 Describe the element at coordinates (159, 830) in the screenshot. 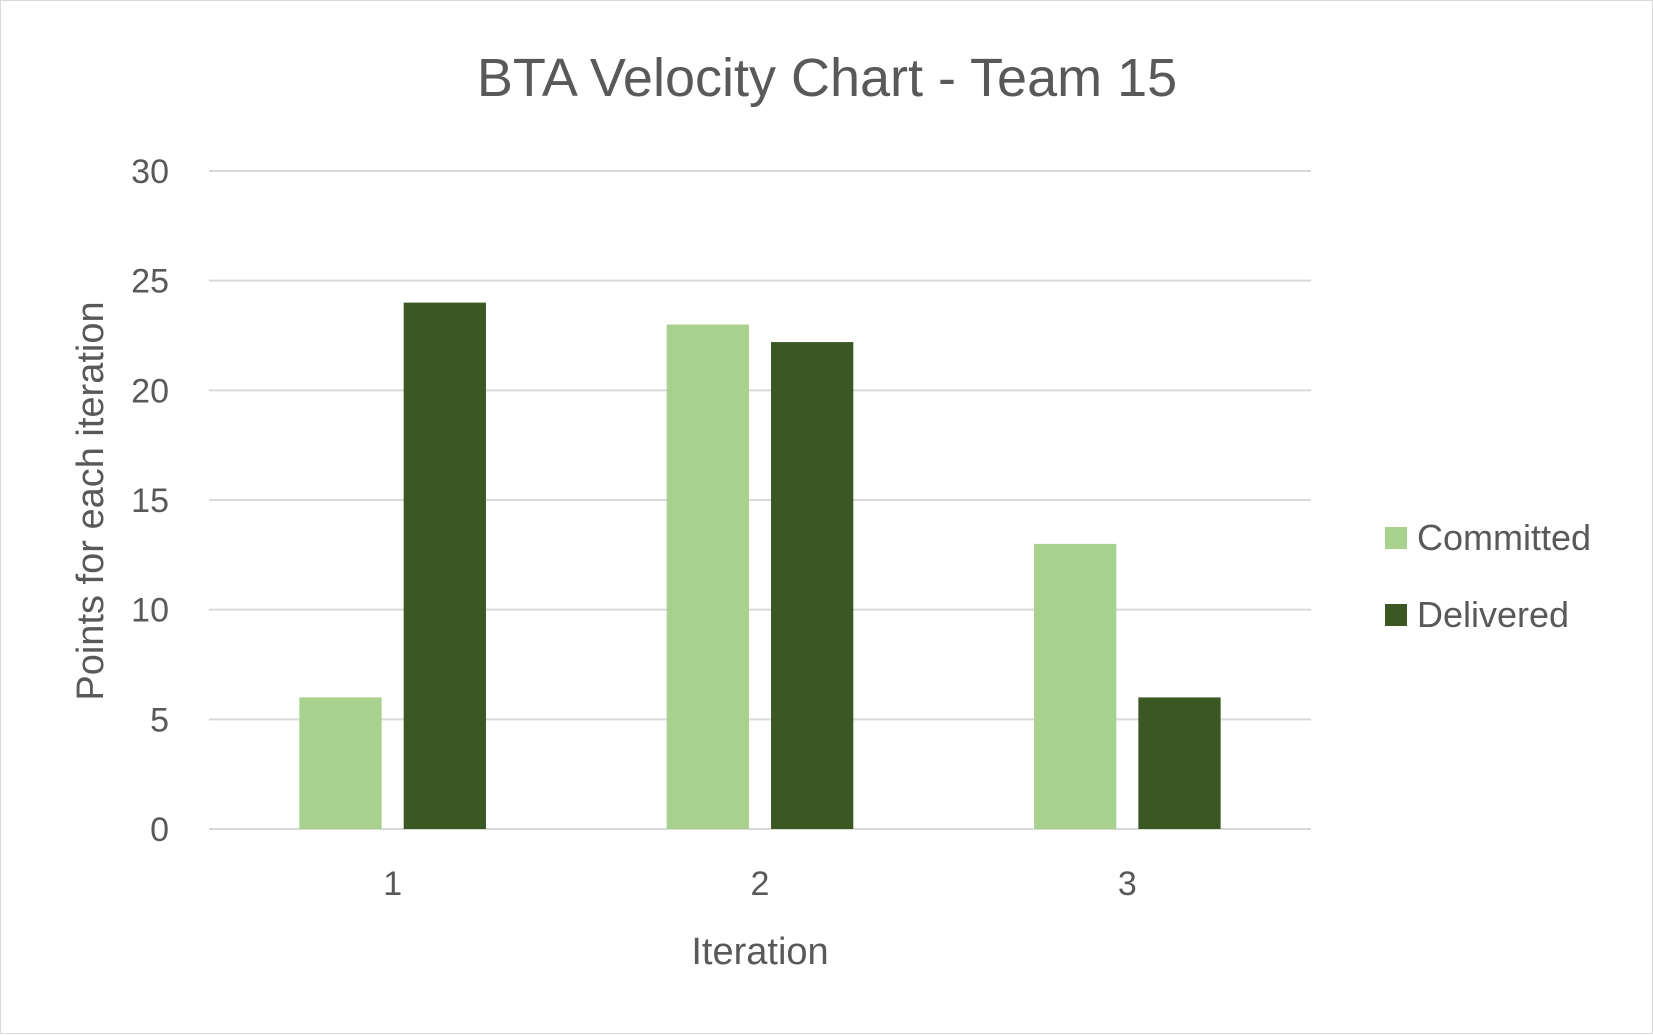

I see `y-tick-label: 0` at that location.